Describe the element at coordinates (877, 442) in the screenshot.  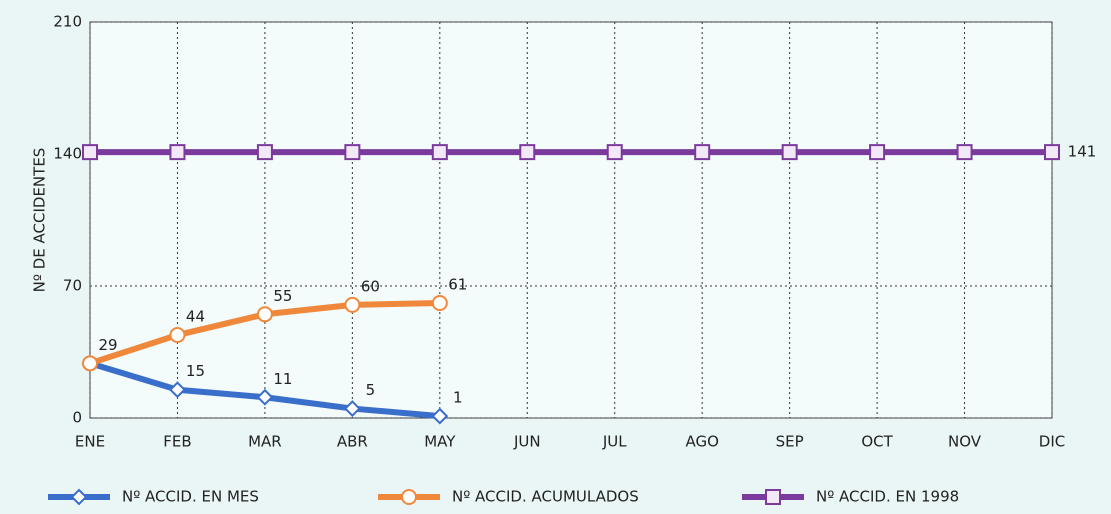
I see `x-tick-label: OCT` at that location.